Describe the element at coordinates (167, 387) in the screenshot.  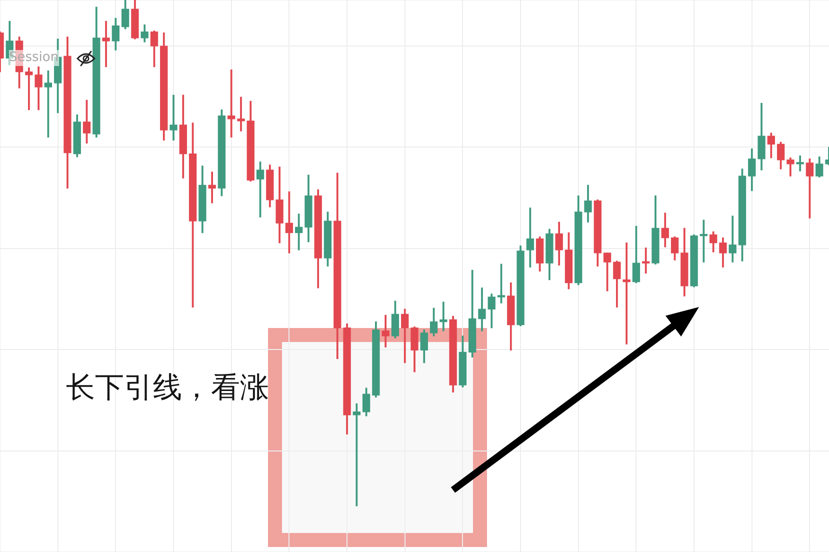
I see `annotation: 长下引线，看涨` at that location.